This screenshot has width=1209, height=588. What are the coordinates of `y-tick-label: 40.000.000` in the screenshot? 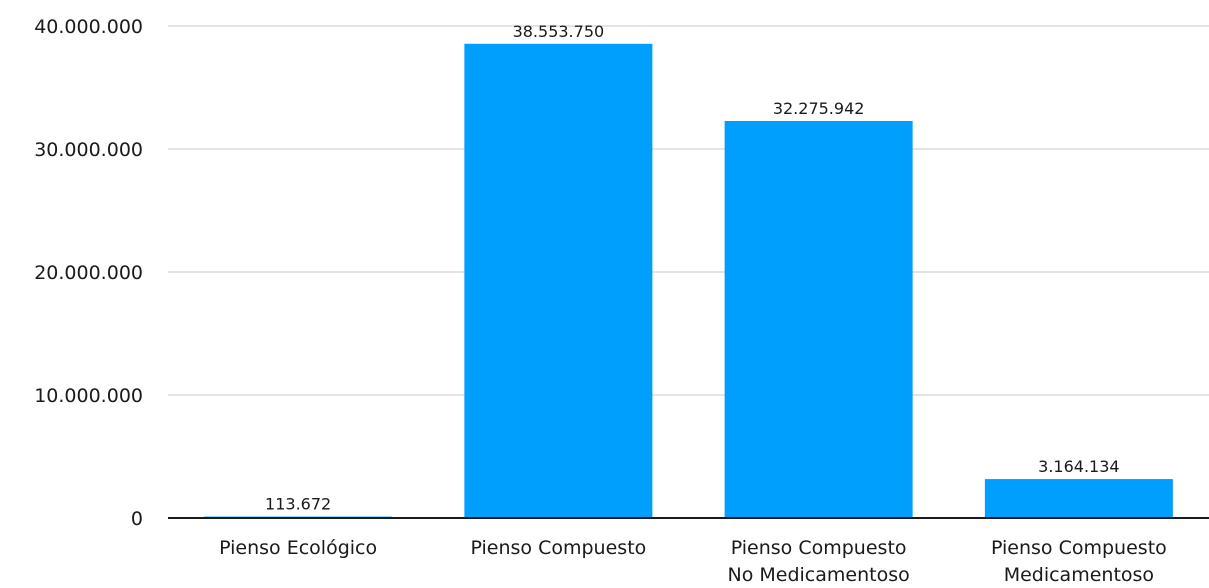 It's located at (88, 27).